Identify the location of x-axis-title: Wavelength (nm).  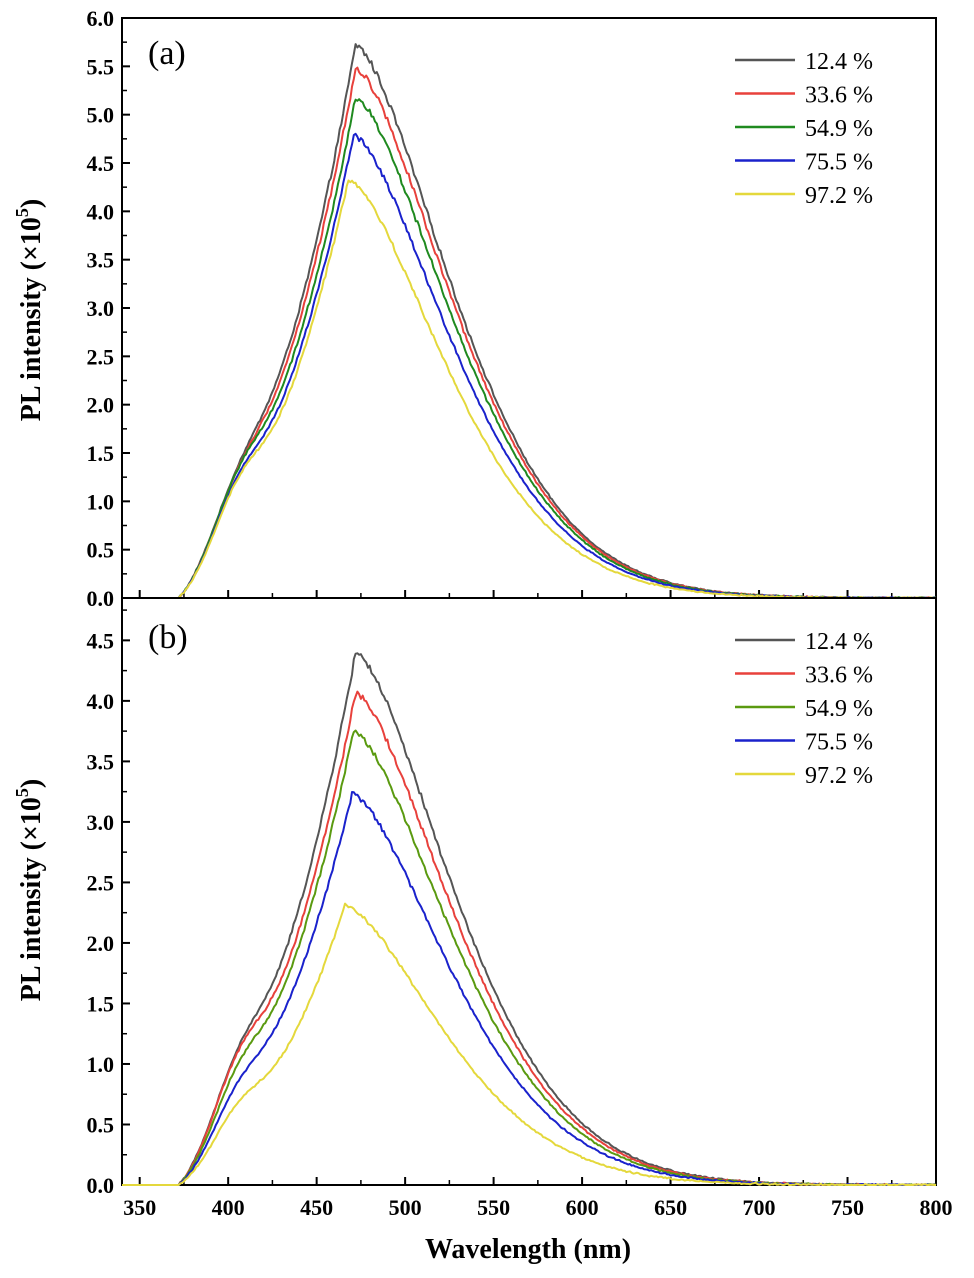
(528, 1249).